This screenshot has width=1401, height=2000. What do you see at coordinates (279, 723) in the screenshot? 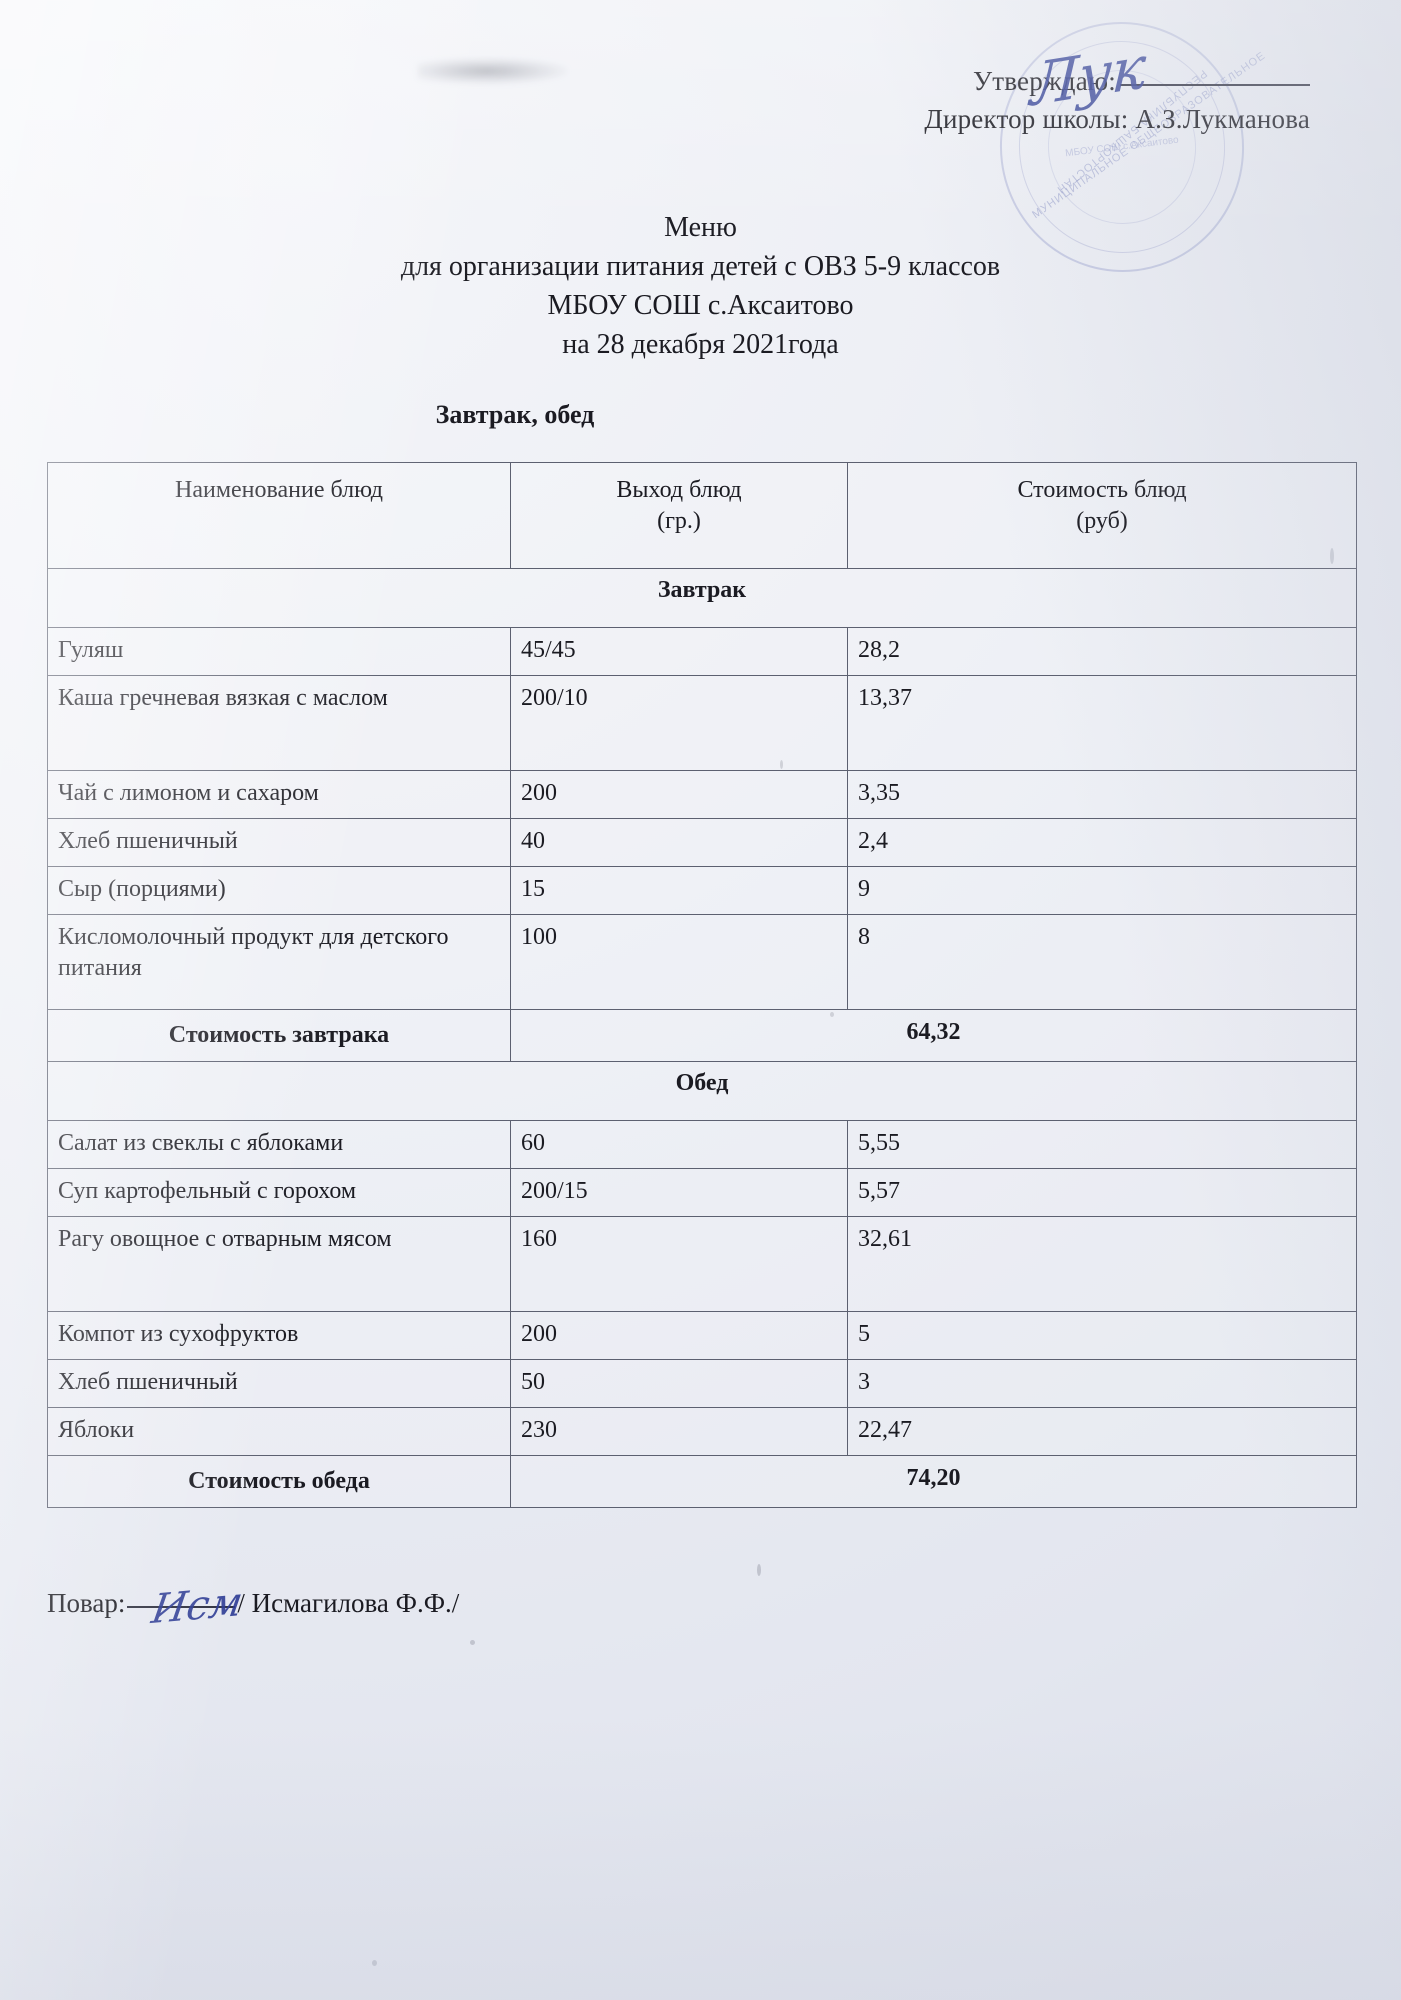
I see `dish-name: Каша гречневая вязкая с маслом` at bounding box center [279, 723].